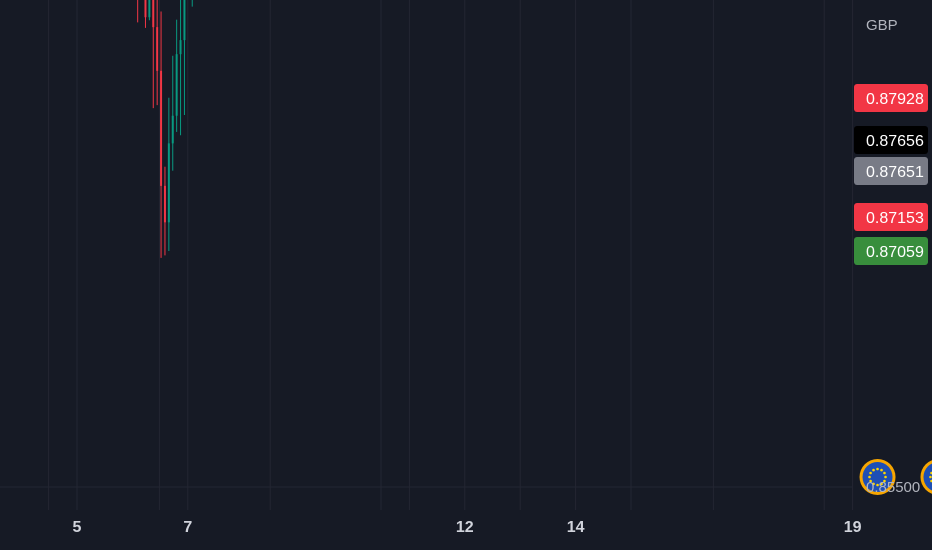 The width and height of the screenshot is (932, 550). I want to click on date-tick-label: 14, so click(576, 527).